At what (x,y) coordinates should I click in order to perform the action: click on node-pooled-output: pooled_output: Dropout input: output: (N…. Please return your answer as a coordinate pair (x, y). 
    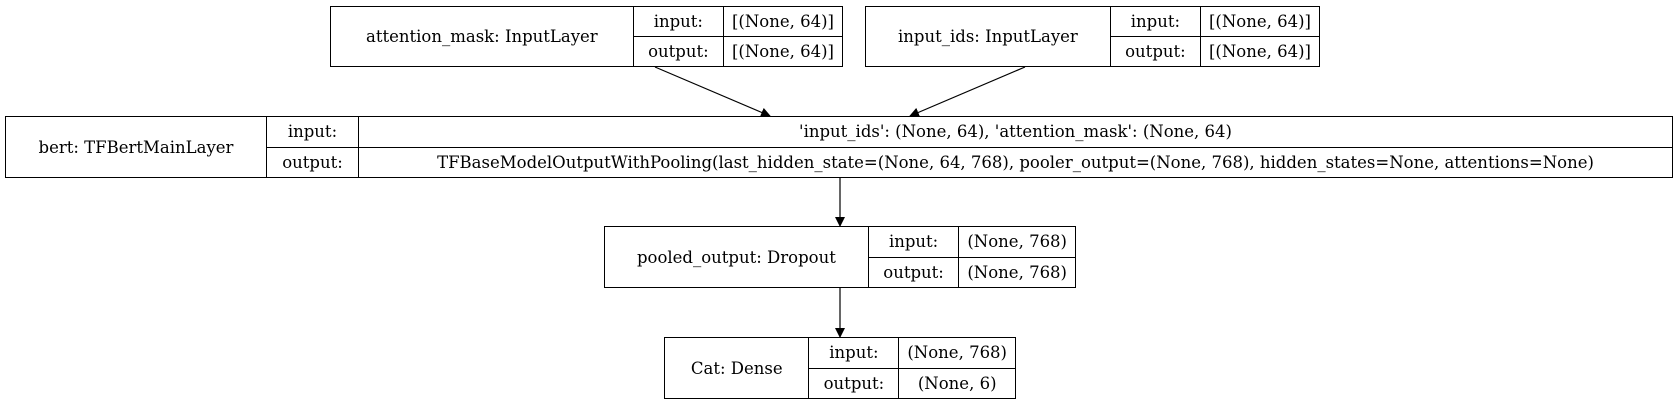
    Looking at the image, I should click on (840, 257).